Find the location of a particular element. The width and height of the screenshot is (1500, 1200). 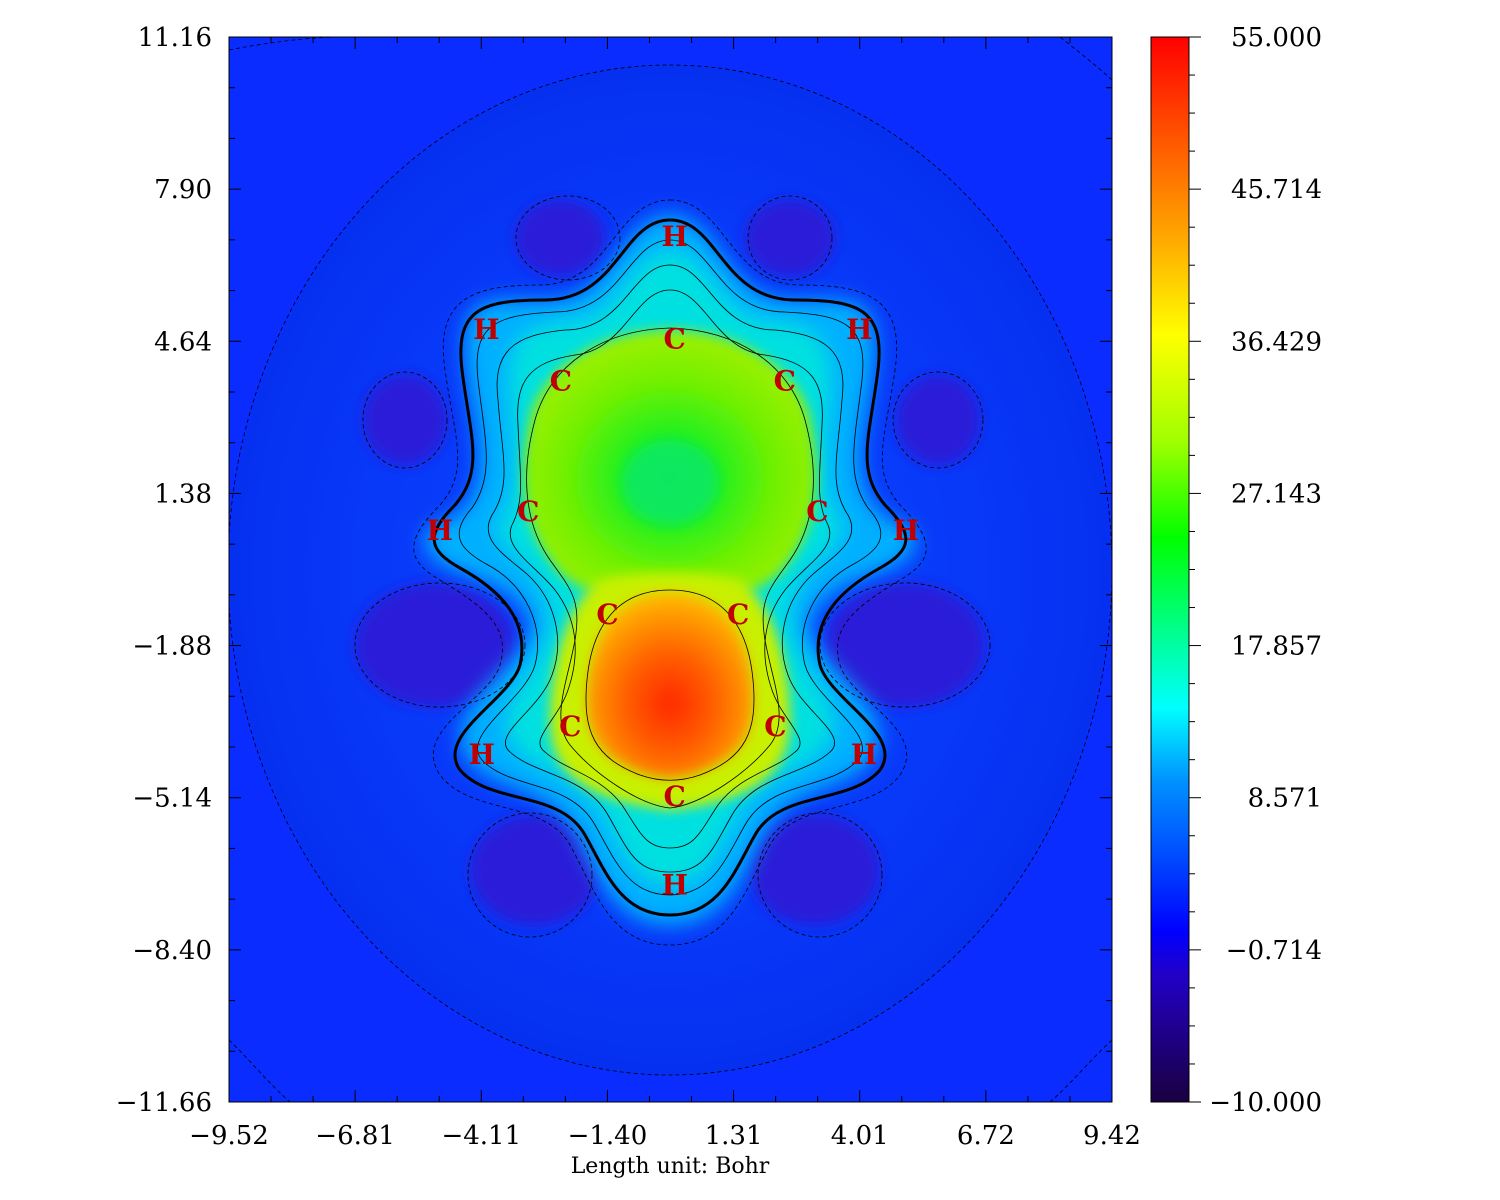

x-tick-label: 4.01 is located at coordinates (860, 1136).